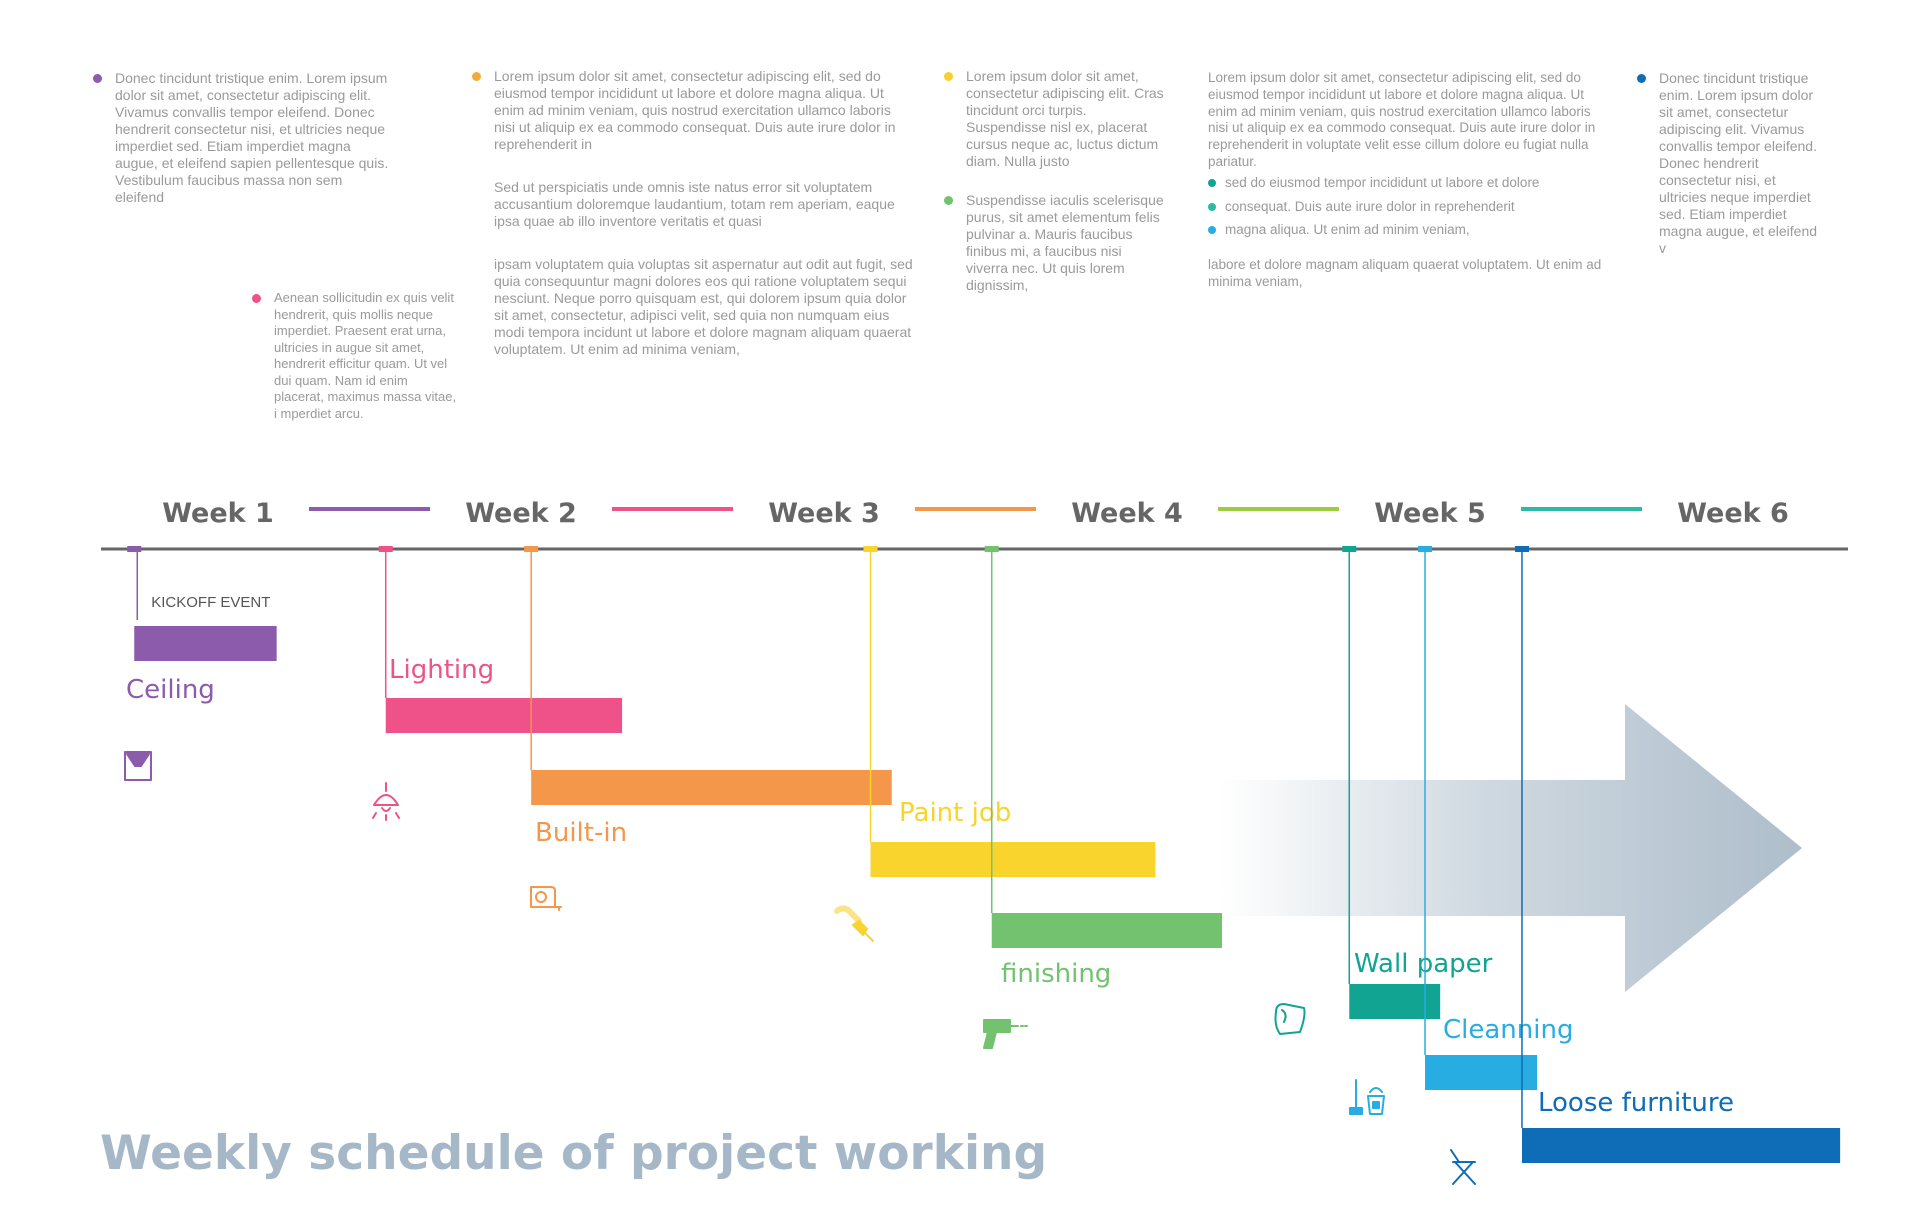  I want to click on chart-title: Weekly schedule of project working, so click(574, 1153).